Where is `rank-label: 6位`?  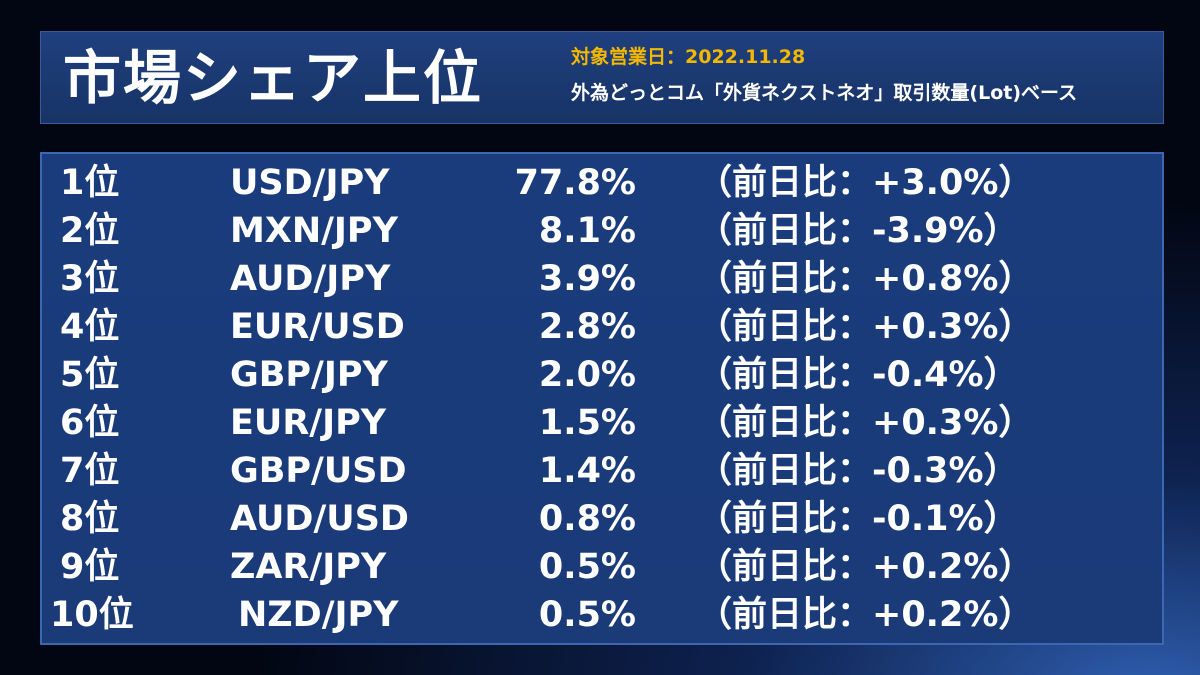 rank-label: 6位 is located at coordinates (90, 423).